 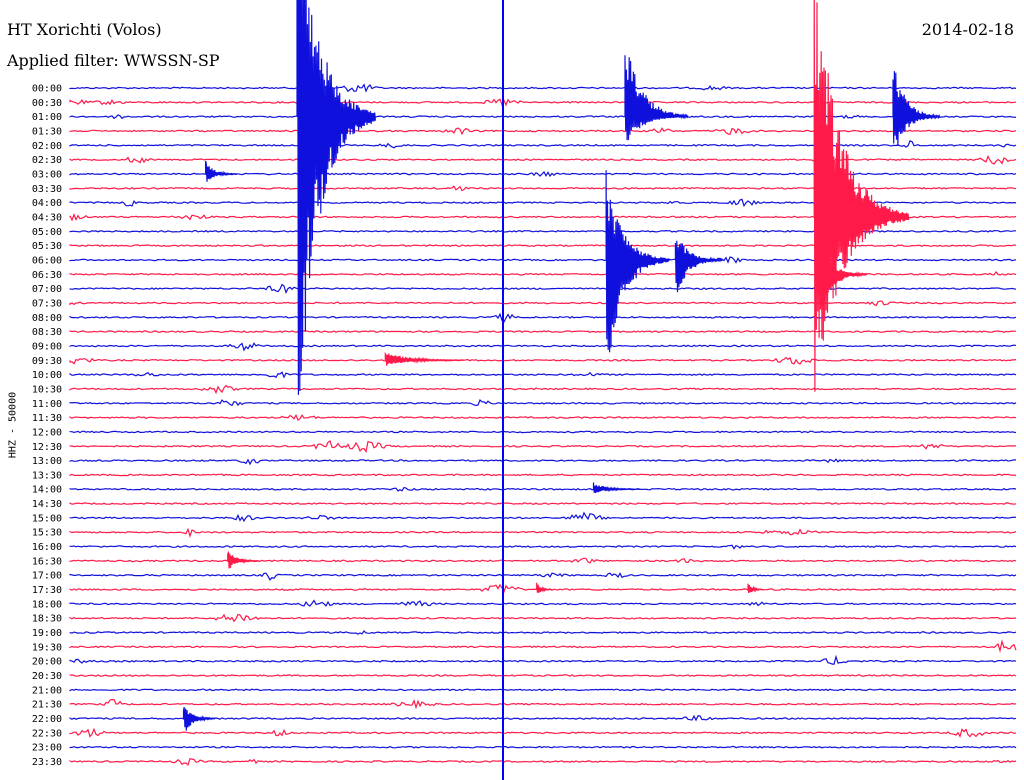 I want to click on row-time-label: 08:30, so click(x=47, y=332).